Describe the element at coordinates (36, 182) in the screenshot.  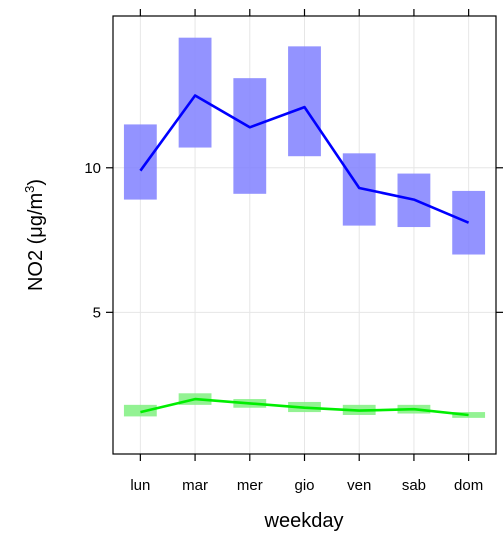
I see `y-axis-title-tail: )` at that location.